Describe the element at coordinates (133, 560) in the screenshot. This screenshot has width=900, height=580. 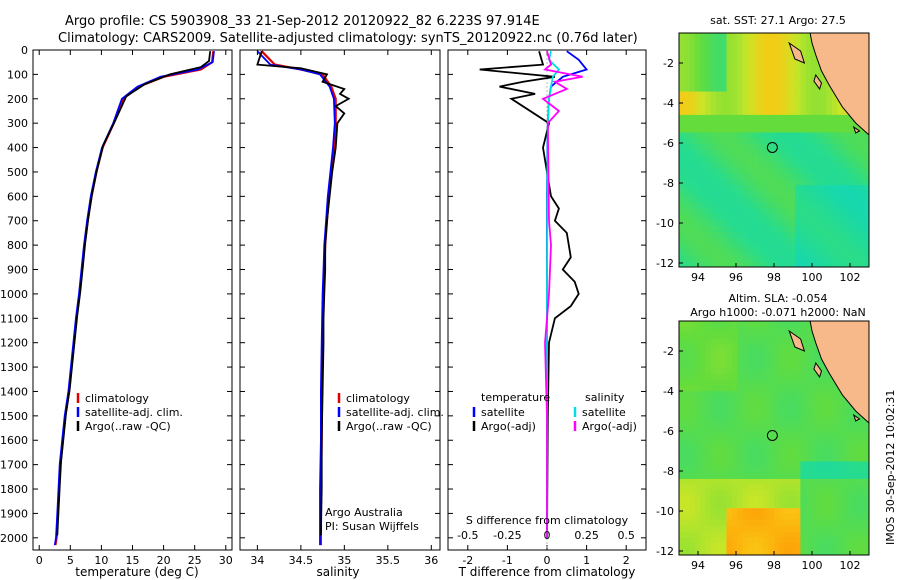
I see `temperature-xtick-label: 15` at that location.